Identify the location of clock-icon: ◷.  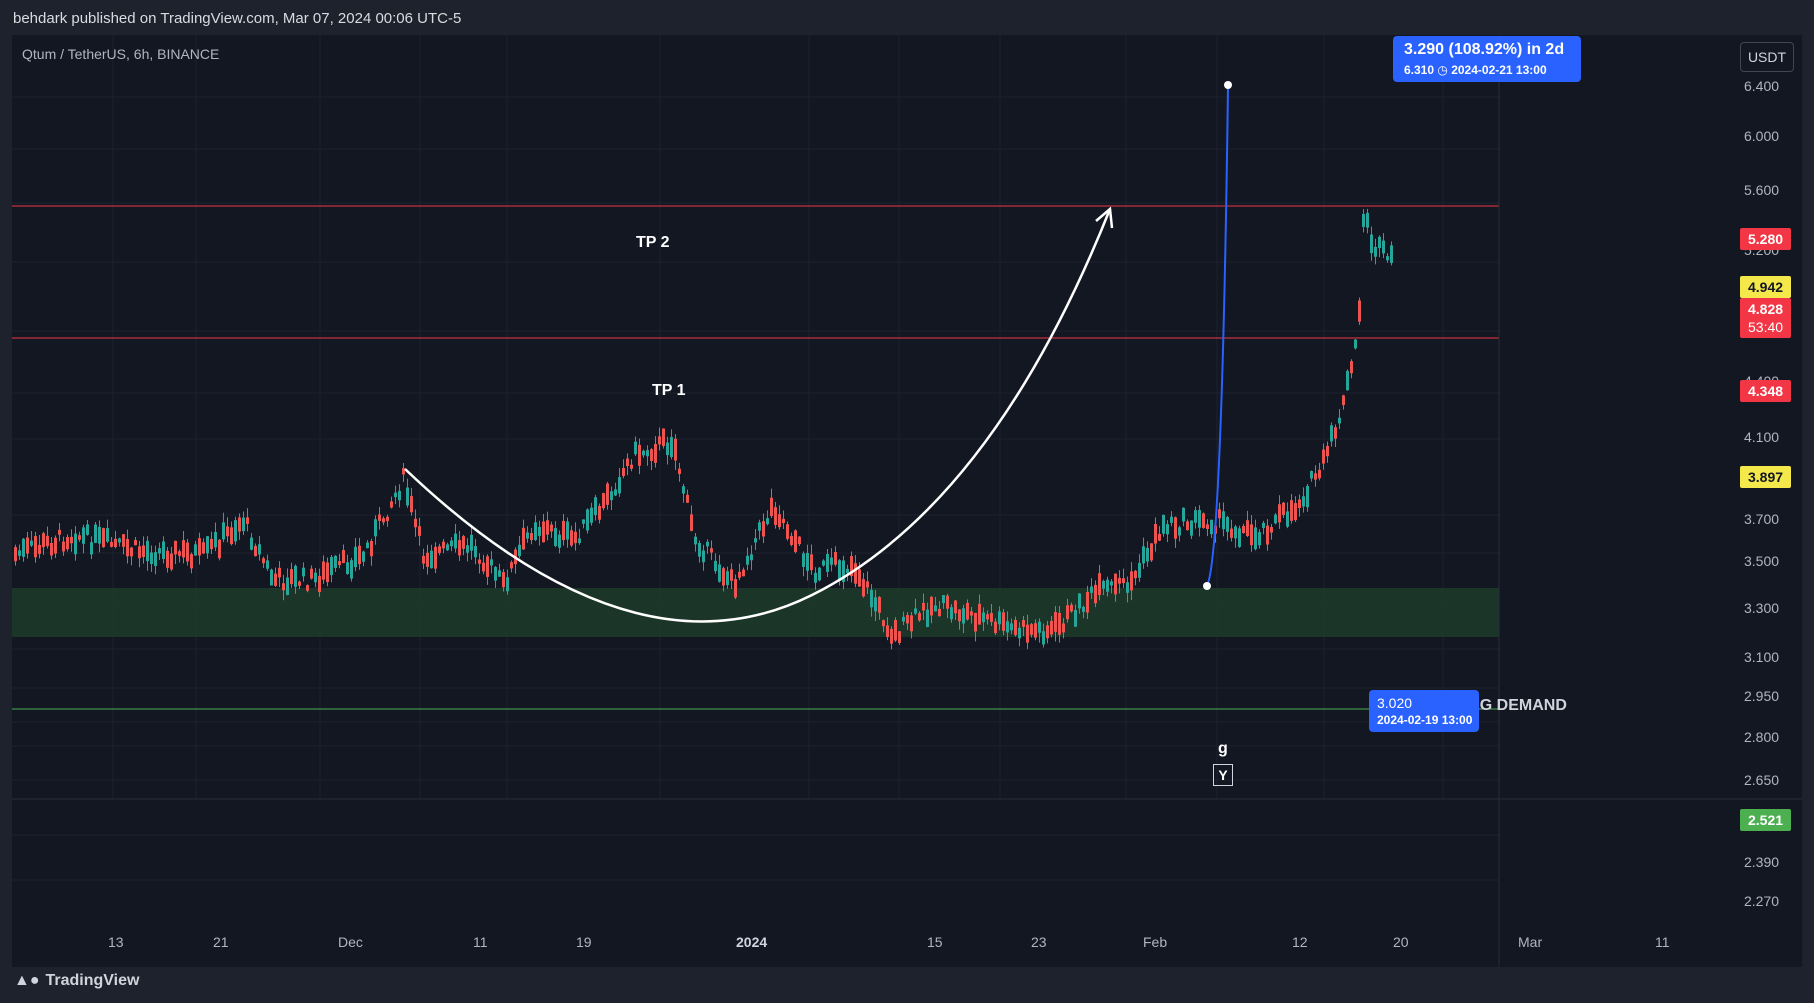
(1442, 70).